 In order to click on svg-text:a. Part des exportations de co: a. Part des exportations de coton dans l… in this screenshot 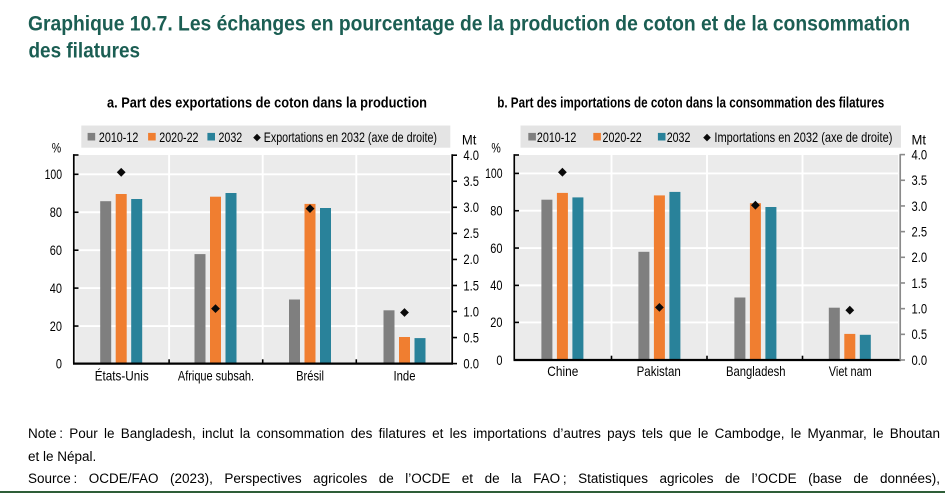, I will do `click(267, 104)`.